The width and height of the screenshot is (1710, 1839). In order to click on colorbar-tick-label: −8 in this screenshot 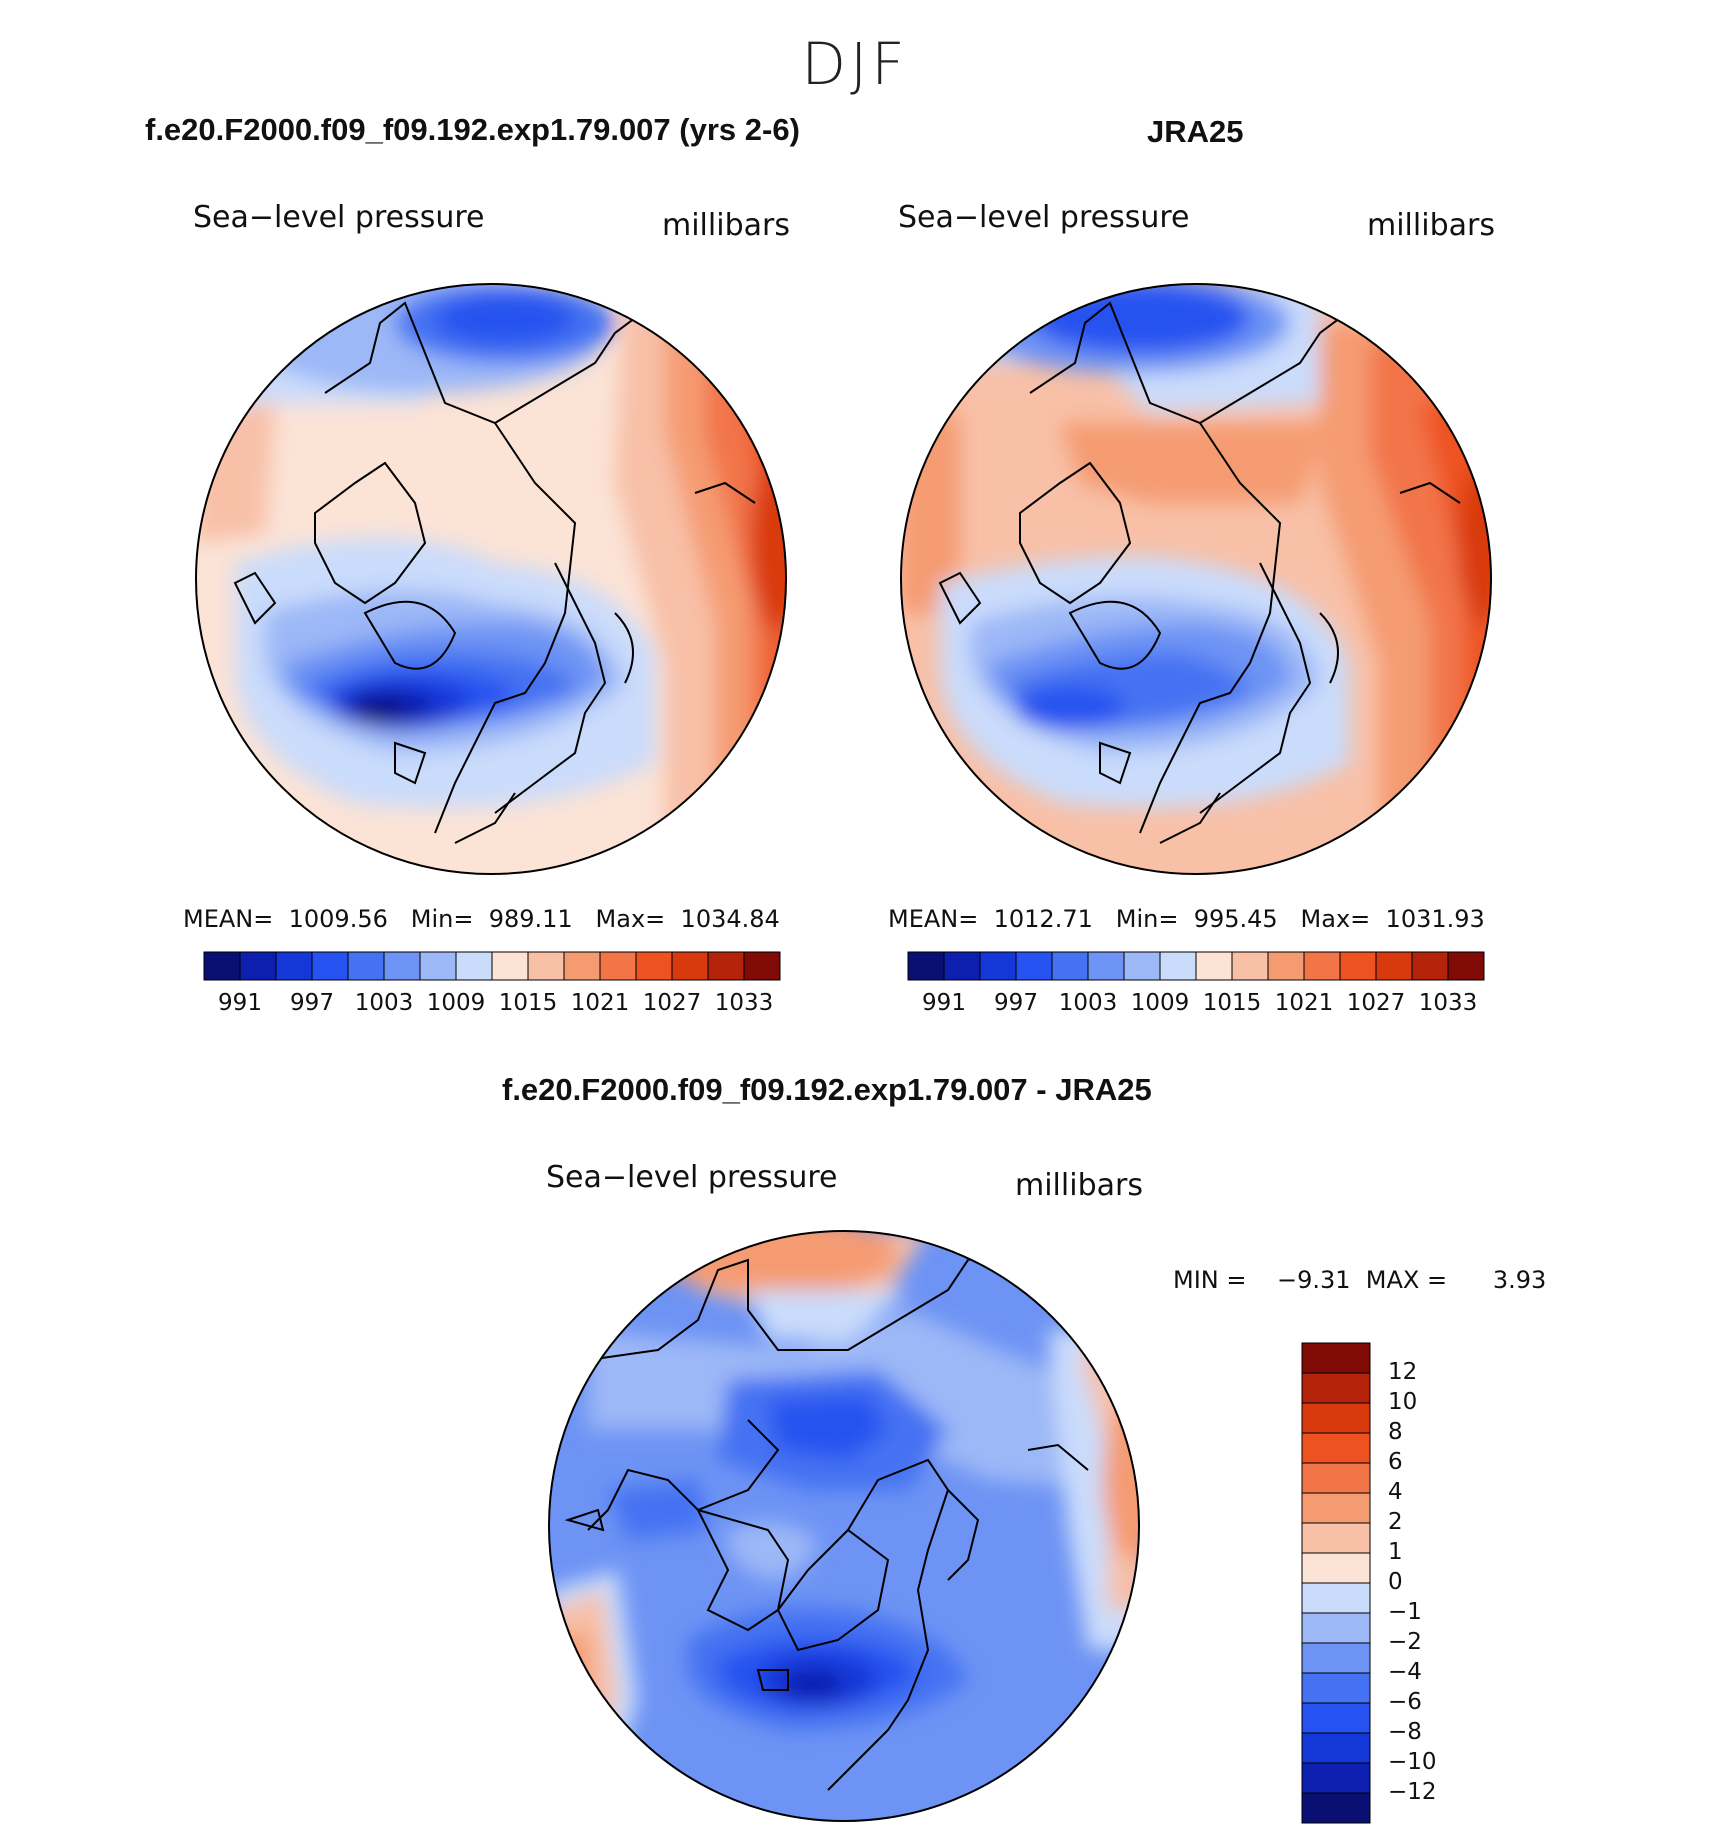, I will do `click(1405, 1732)`.